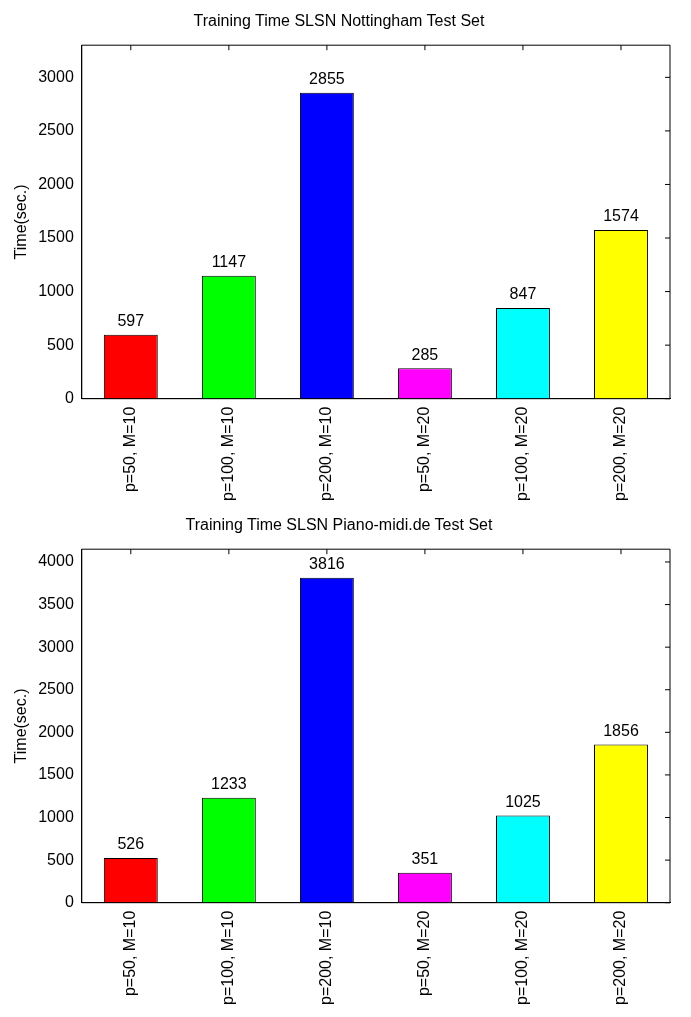 The height and width of the screenshot is (1017, 691). Describe the element at coordinates (229, 784) in the screenshot. I see `data-label: 1233` at that location.